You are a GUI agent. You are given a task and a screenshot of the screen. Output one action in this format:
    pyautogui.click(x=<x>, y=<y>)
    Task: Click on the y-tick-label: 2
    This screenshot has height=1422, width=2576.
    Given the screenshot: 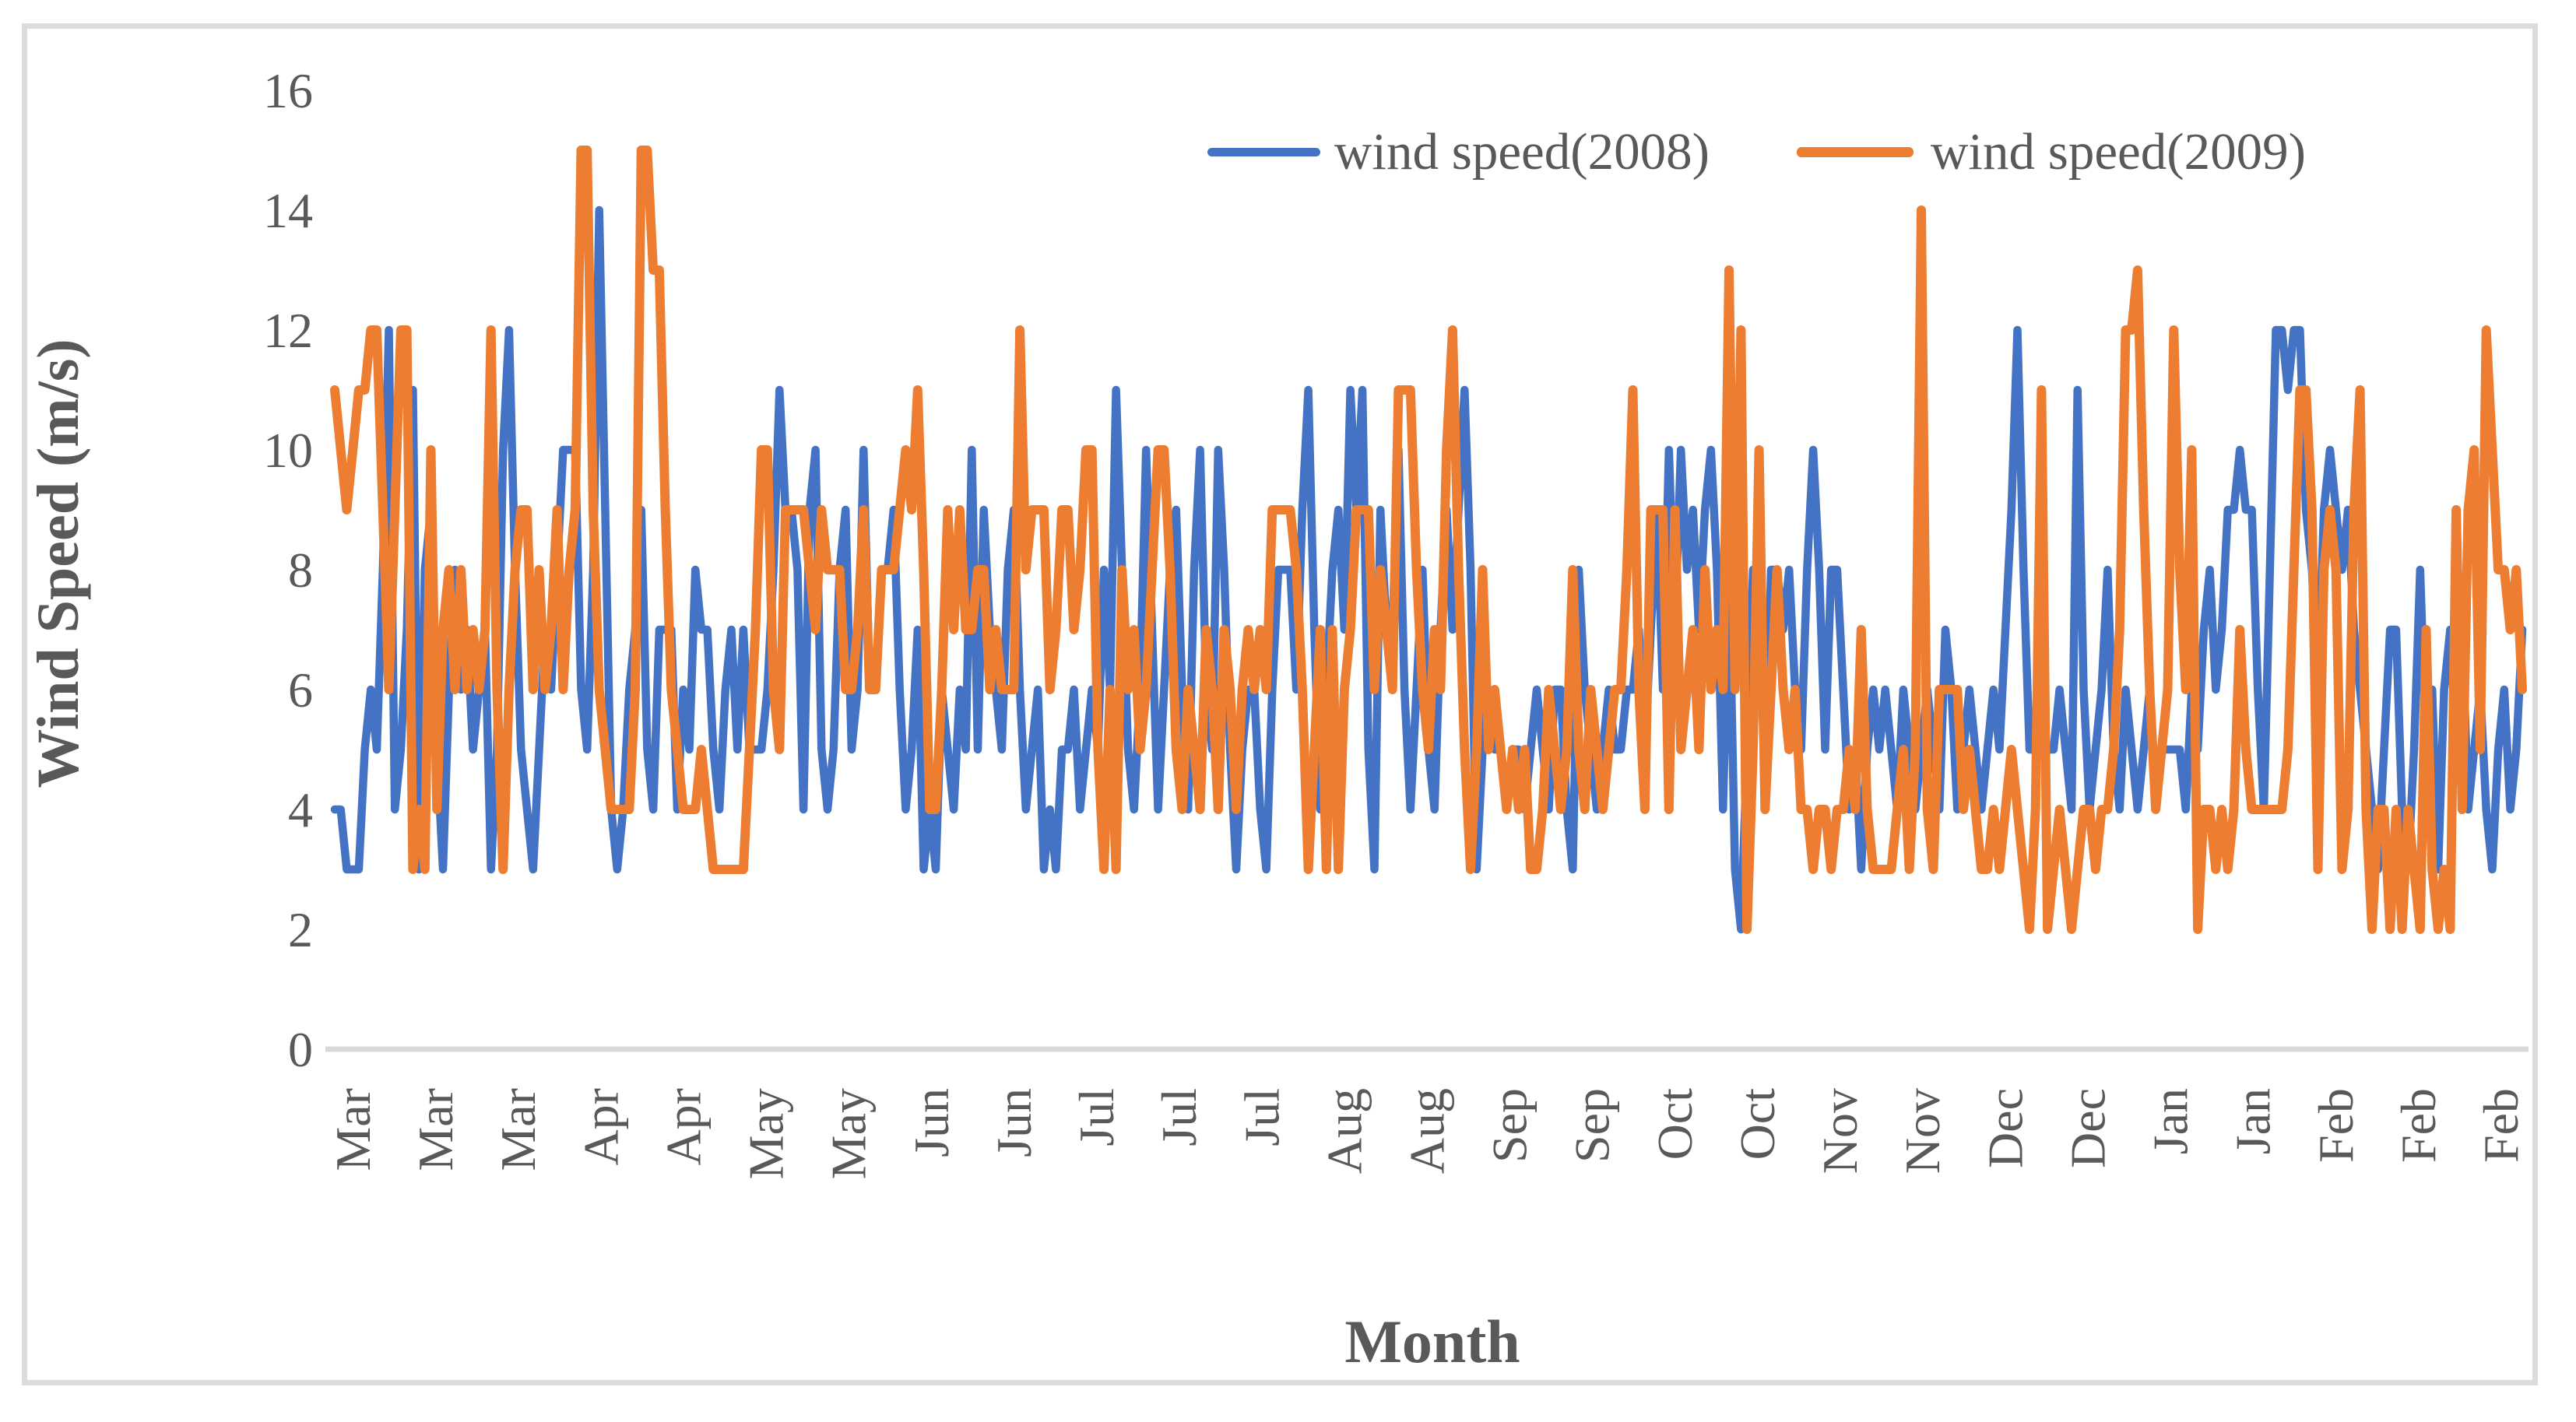 What is the action you would take?
    pyautogui.click(x=301, y=930)
    